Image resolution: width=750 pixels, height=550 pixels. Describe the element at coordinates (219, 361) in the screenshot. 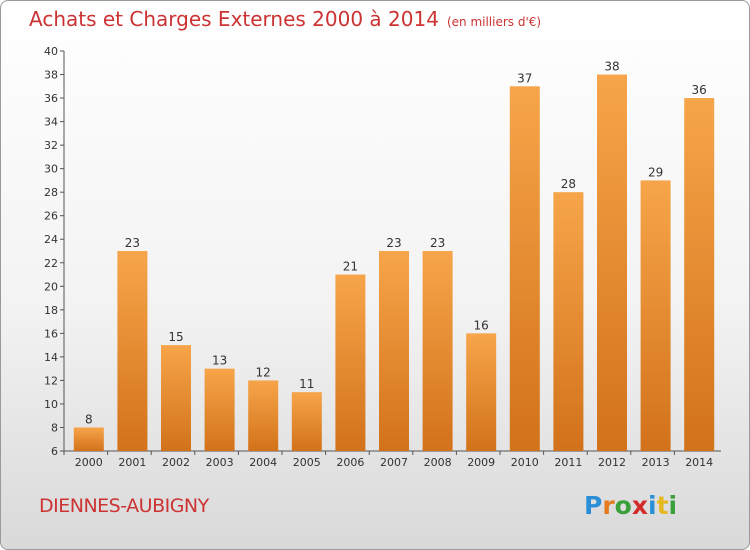

I see `bar-value-label: 13` at that location.